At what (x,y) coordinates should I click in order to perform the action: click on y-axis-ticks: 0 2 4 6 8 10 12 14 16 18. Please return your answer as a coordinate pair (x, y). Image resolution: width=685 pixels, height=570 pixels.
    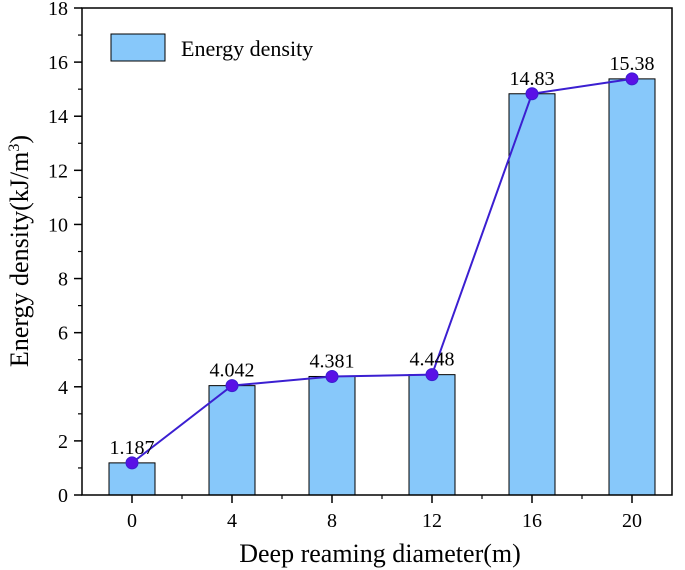
    Looking at the image, I should click on (65, 253).